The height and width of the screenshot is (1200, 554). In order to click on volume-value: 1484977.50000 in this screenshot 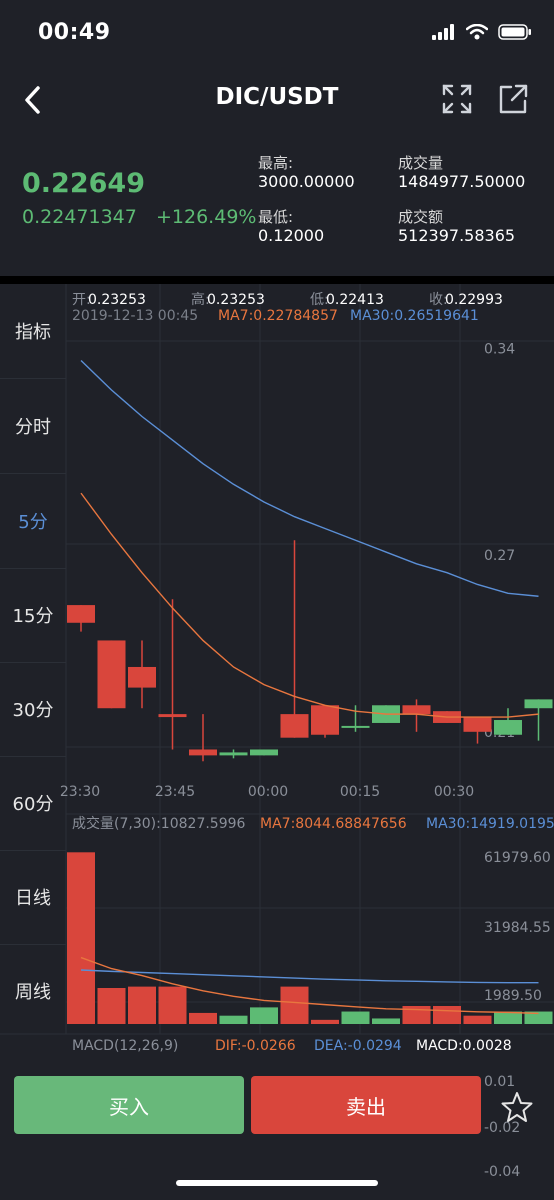, I will do `click(462, 181)`.